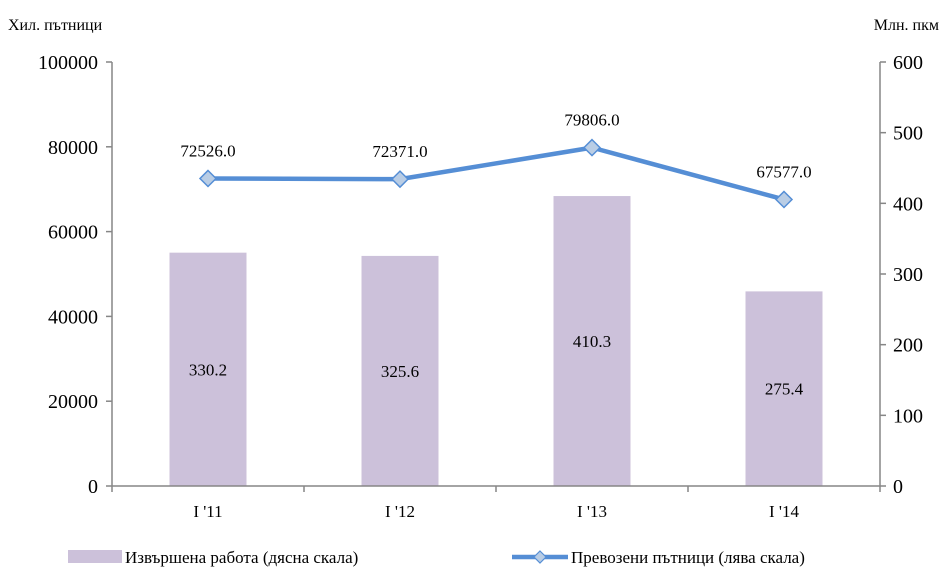  Describe the element at coordinates (908, 204) in the screenshot. I see `right-tick-label-4: 400` at that location.